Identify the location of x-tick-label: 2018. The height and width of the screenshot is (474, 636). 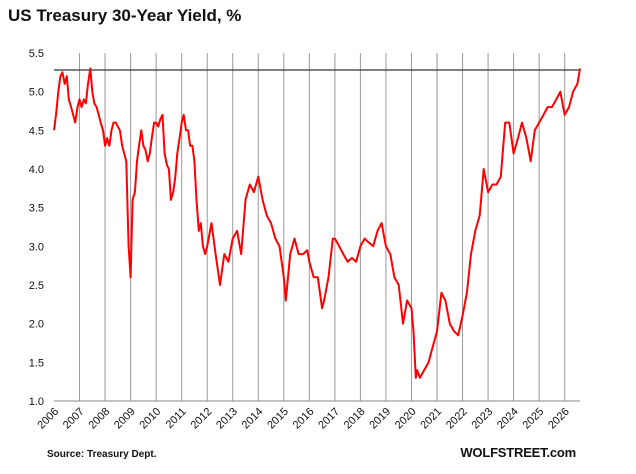
(355, 419).